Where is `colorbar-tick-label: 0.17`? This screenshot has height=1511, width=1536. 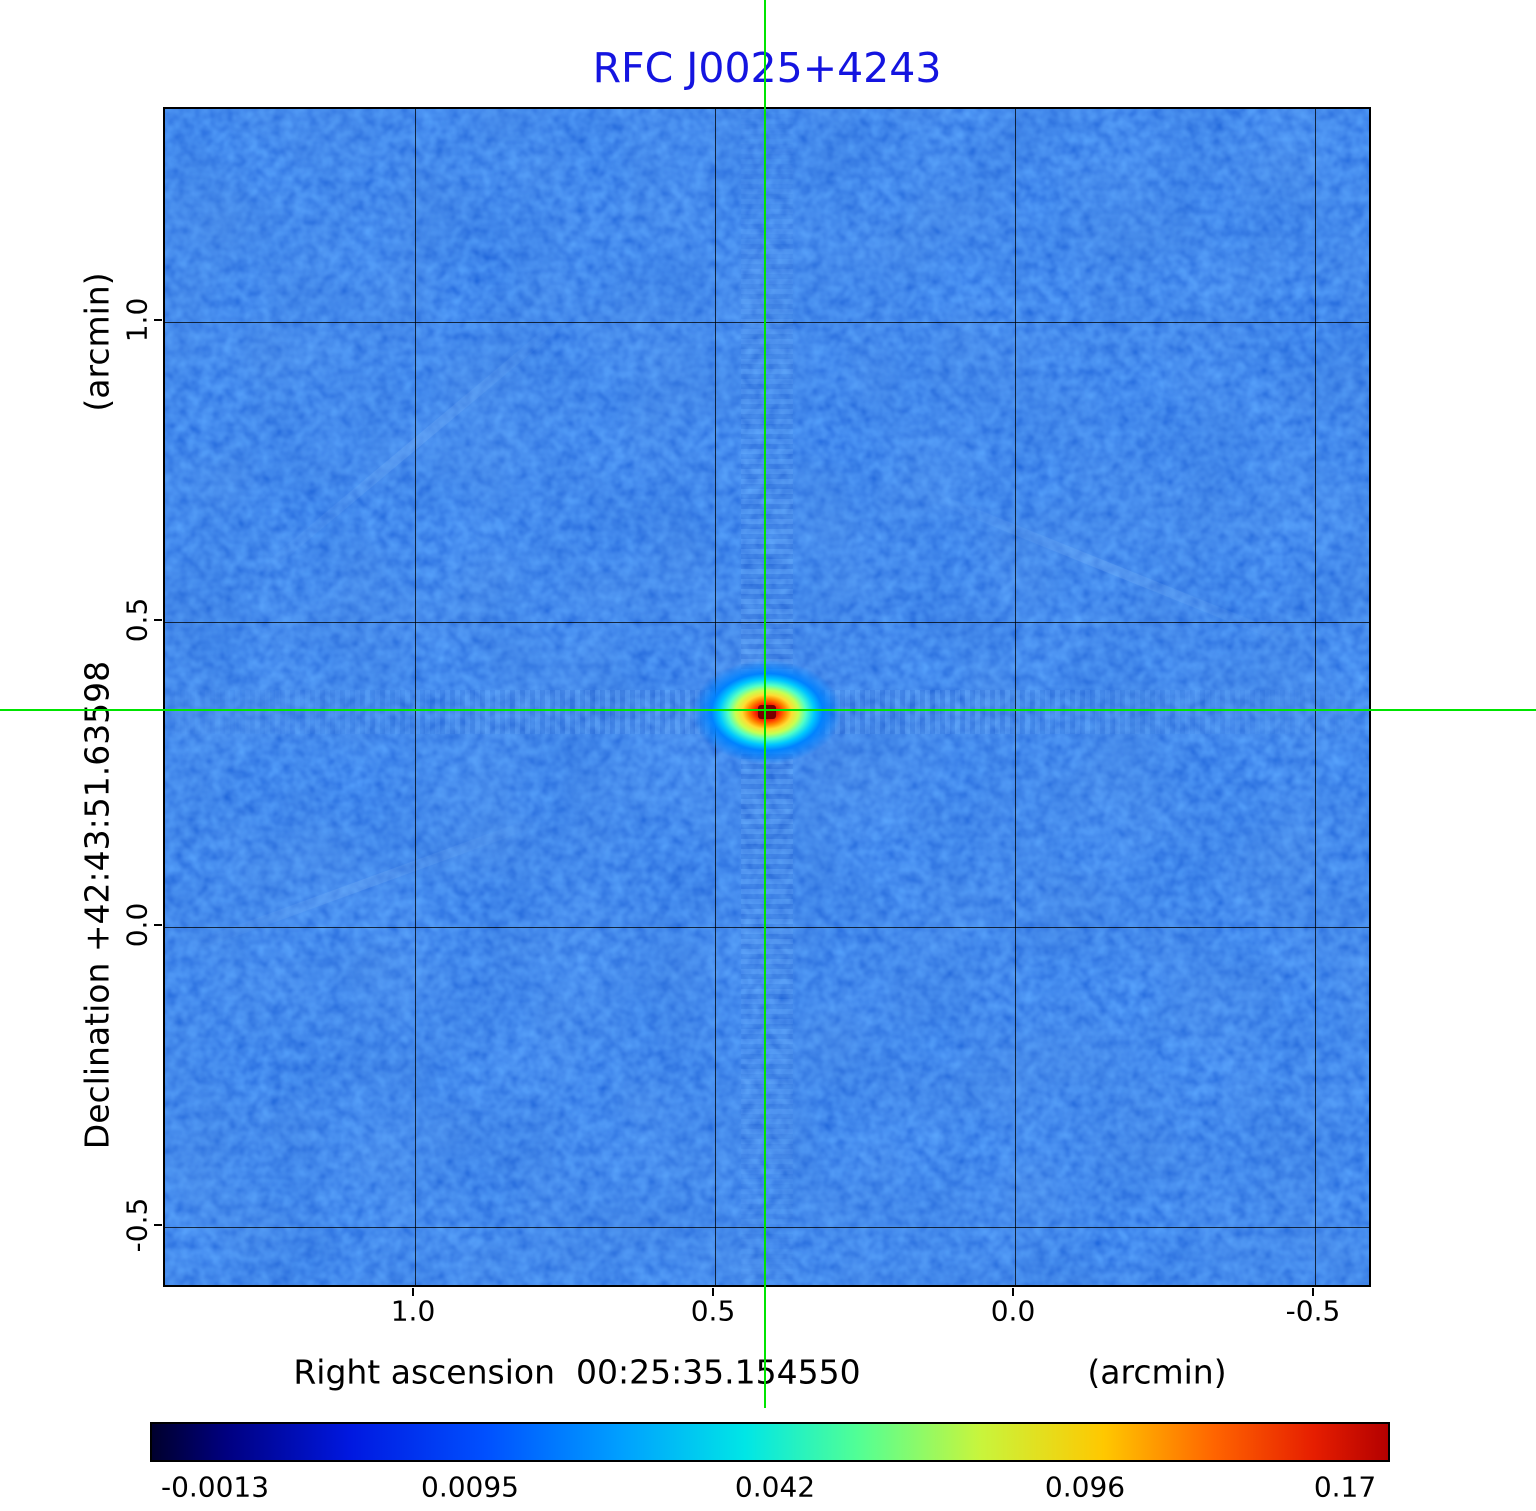 colorbar-tick-label: 0.17 is located at coordinates (1345, 1487).